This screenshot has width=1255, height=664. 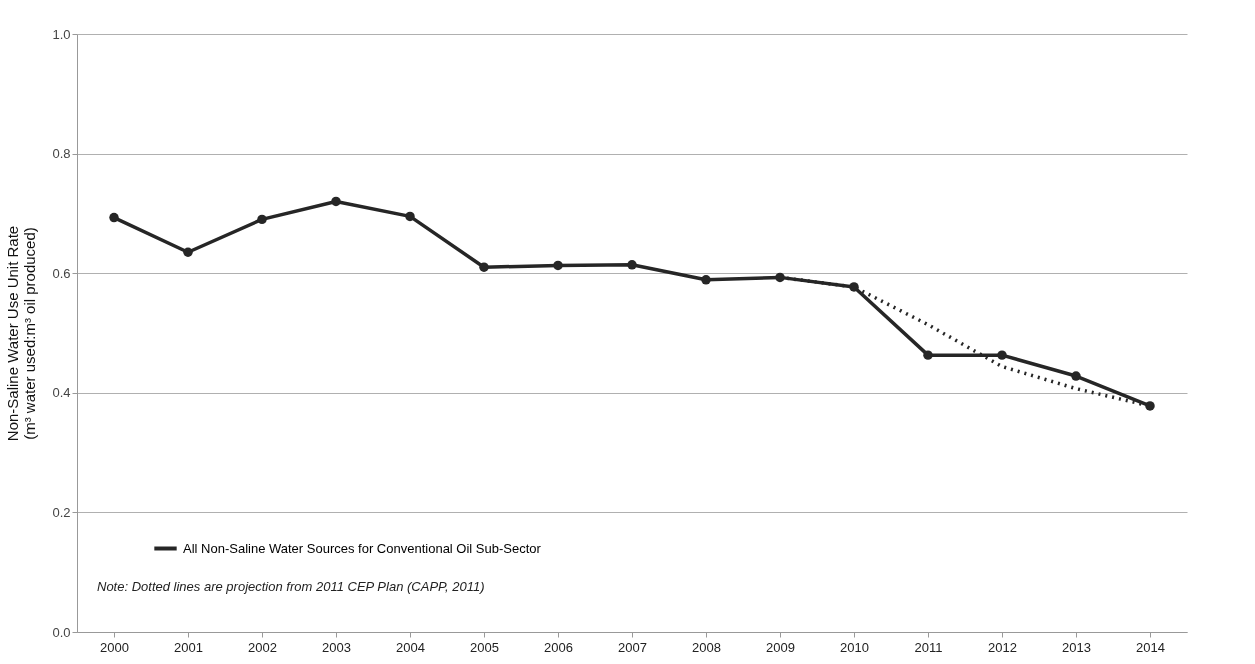 I want to click on y-tick-label: 1.0, so click(x=61, y=34).